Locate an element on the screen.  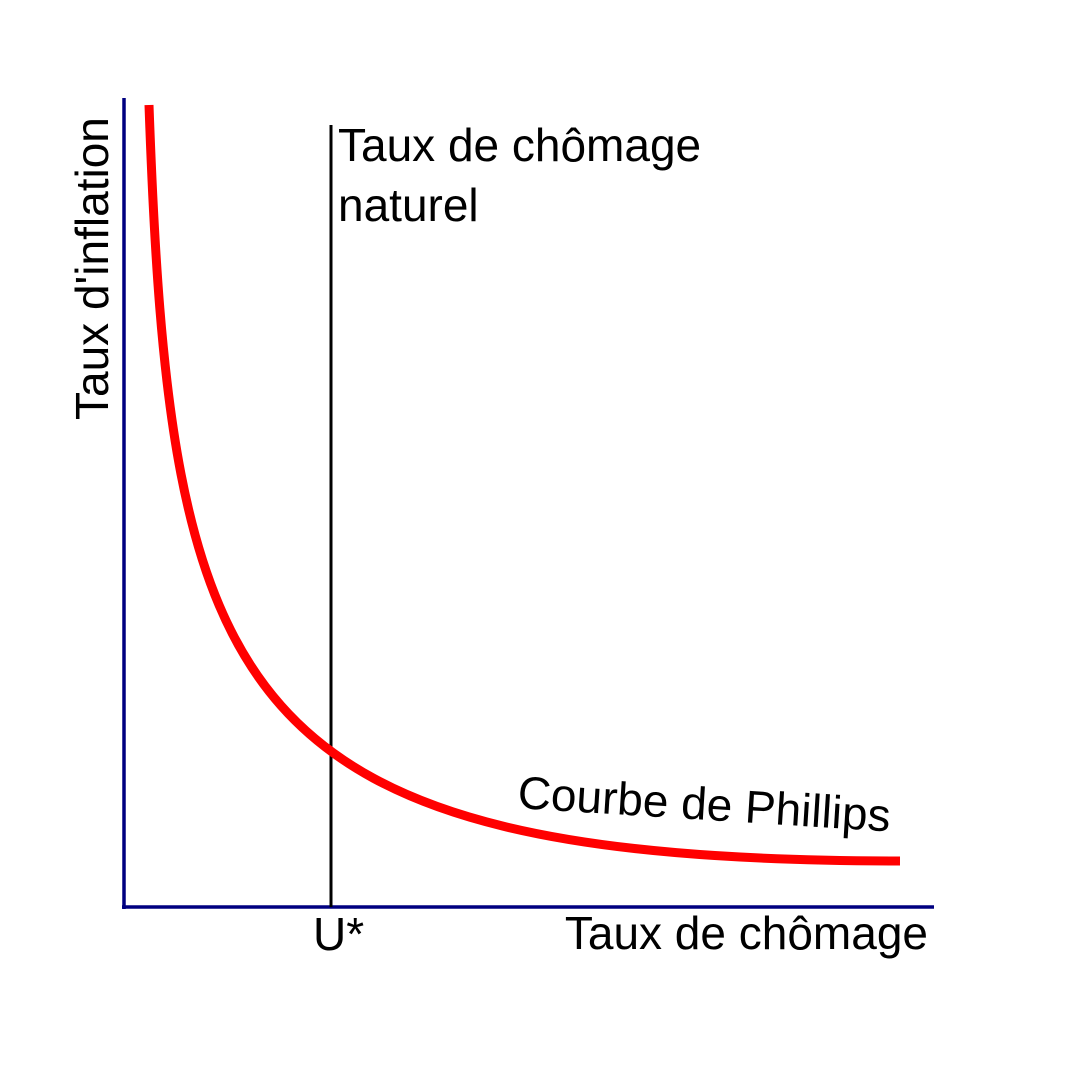
natural-rate-label-line1: Taux de chômage is located at coordinates (519, 145).